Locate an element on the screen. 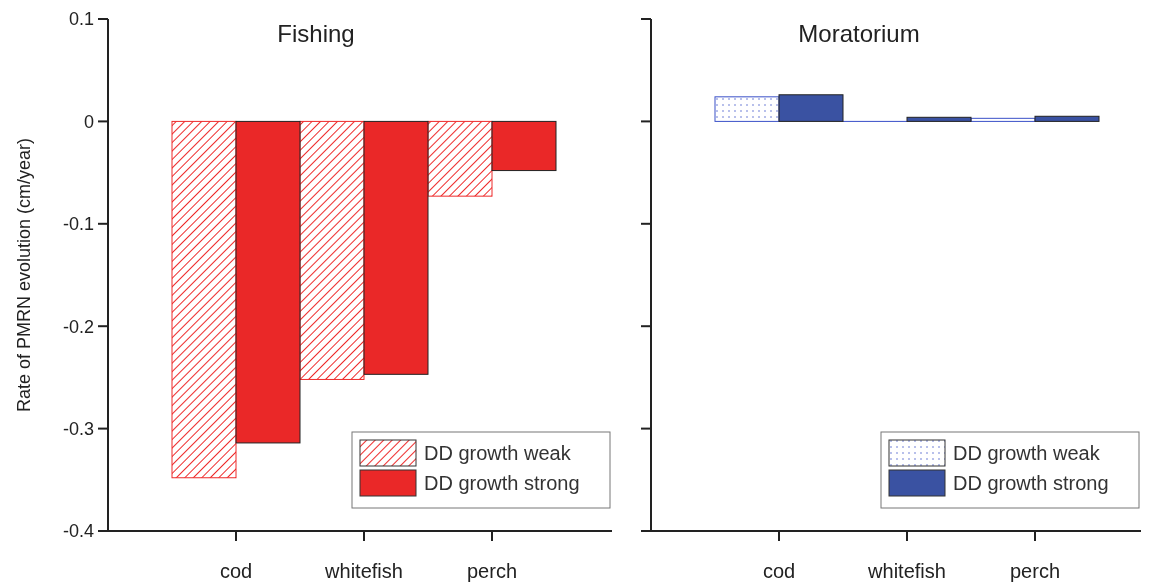 Image resolution: width=1149 pixels, height=586 pixels. y-tick-label: 0 is located at coordinates (88, 121).